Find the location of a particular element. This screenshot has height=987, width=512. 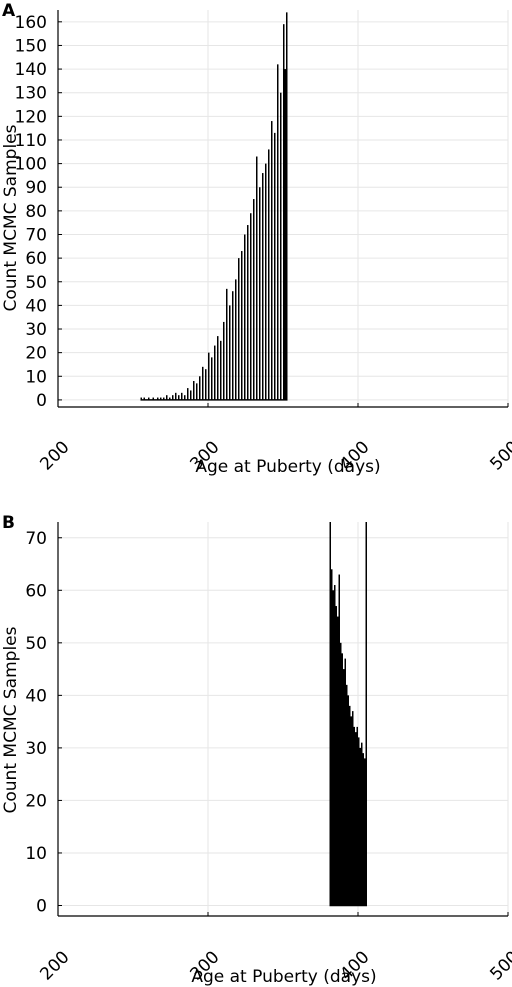

panel-a-y-tick-label: 150 is located at coordinates (31, 46).